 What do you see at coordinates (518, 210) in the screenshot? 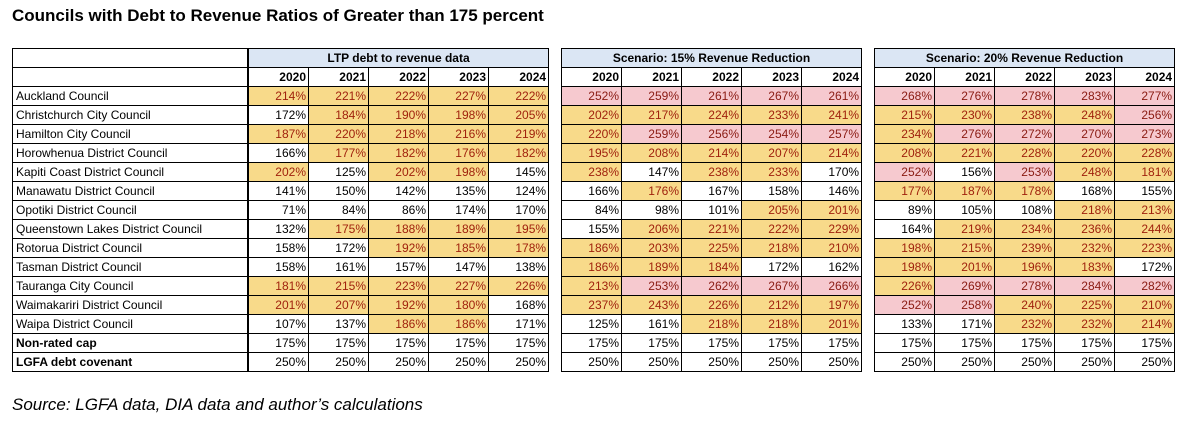
I see `ratio-cell: 170%` at bounding box center [518, 210].